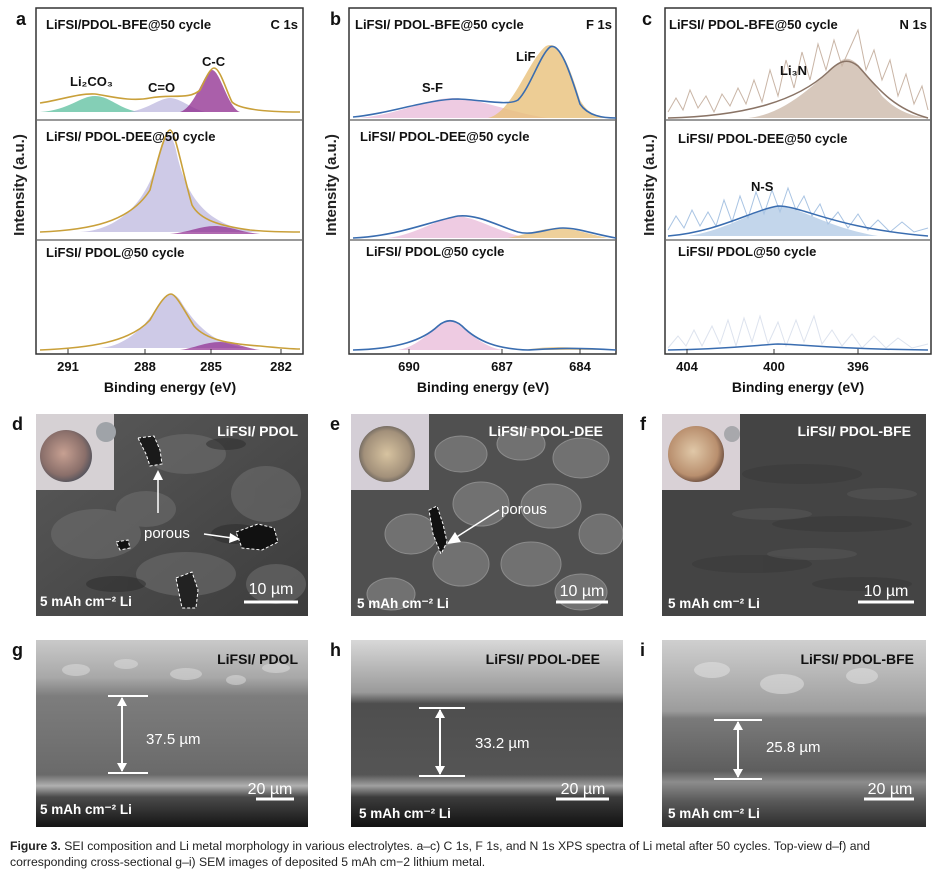 The image size is (937, 881). Describe the element at coordinates (502, 743) in the screenshot. I see `thickness-label: 33.2 µm` at that location.